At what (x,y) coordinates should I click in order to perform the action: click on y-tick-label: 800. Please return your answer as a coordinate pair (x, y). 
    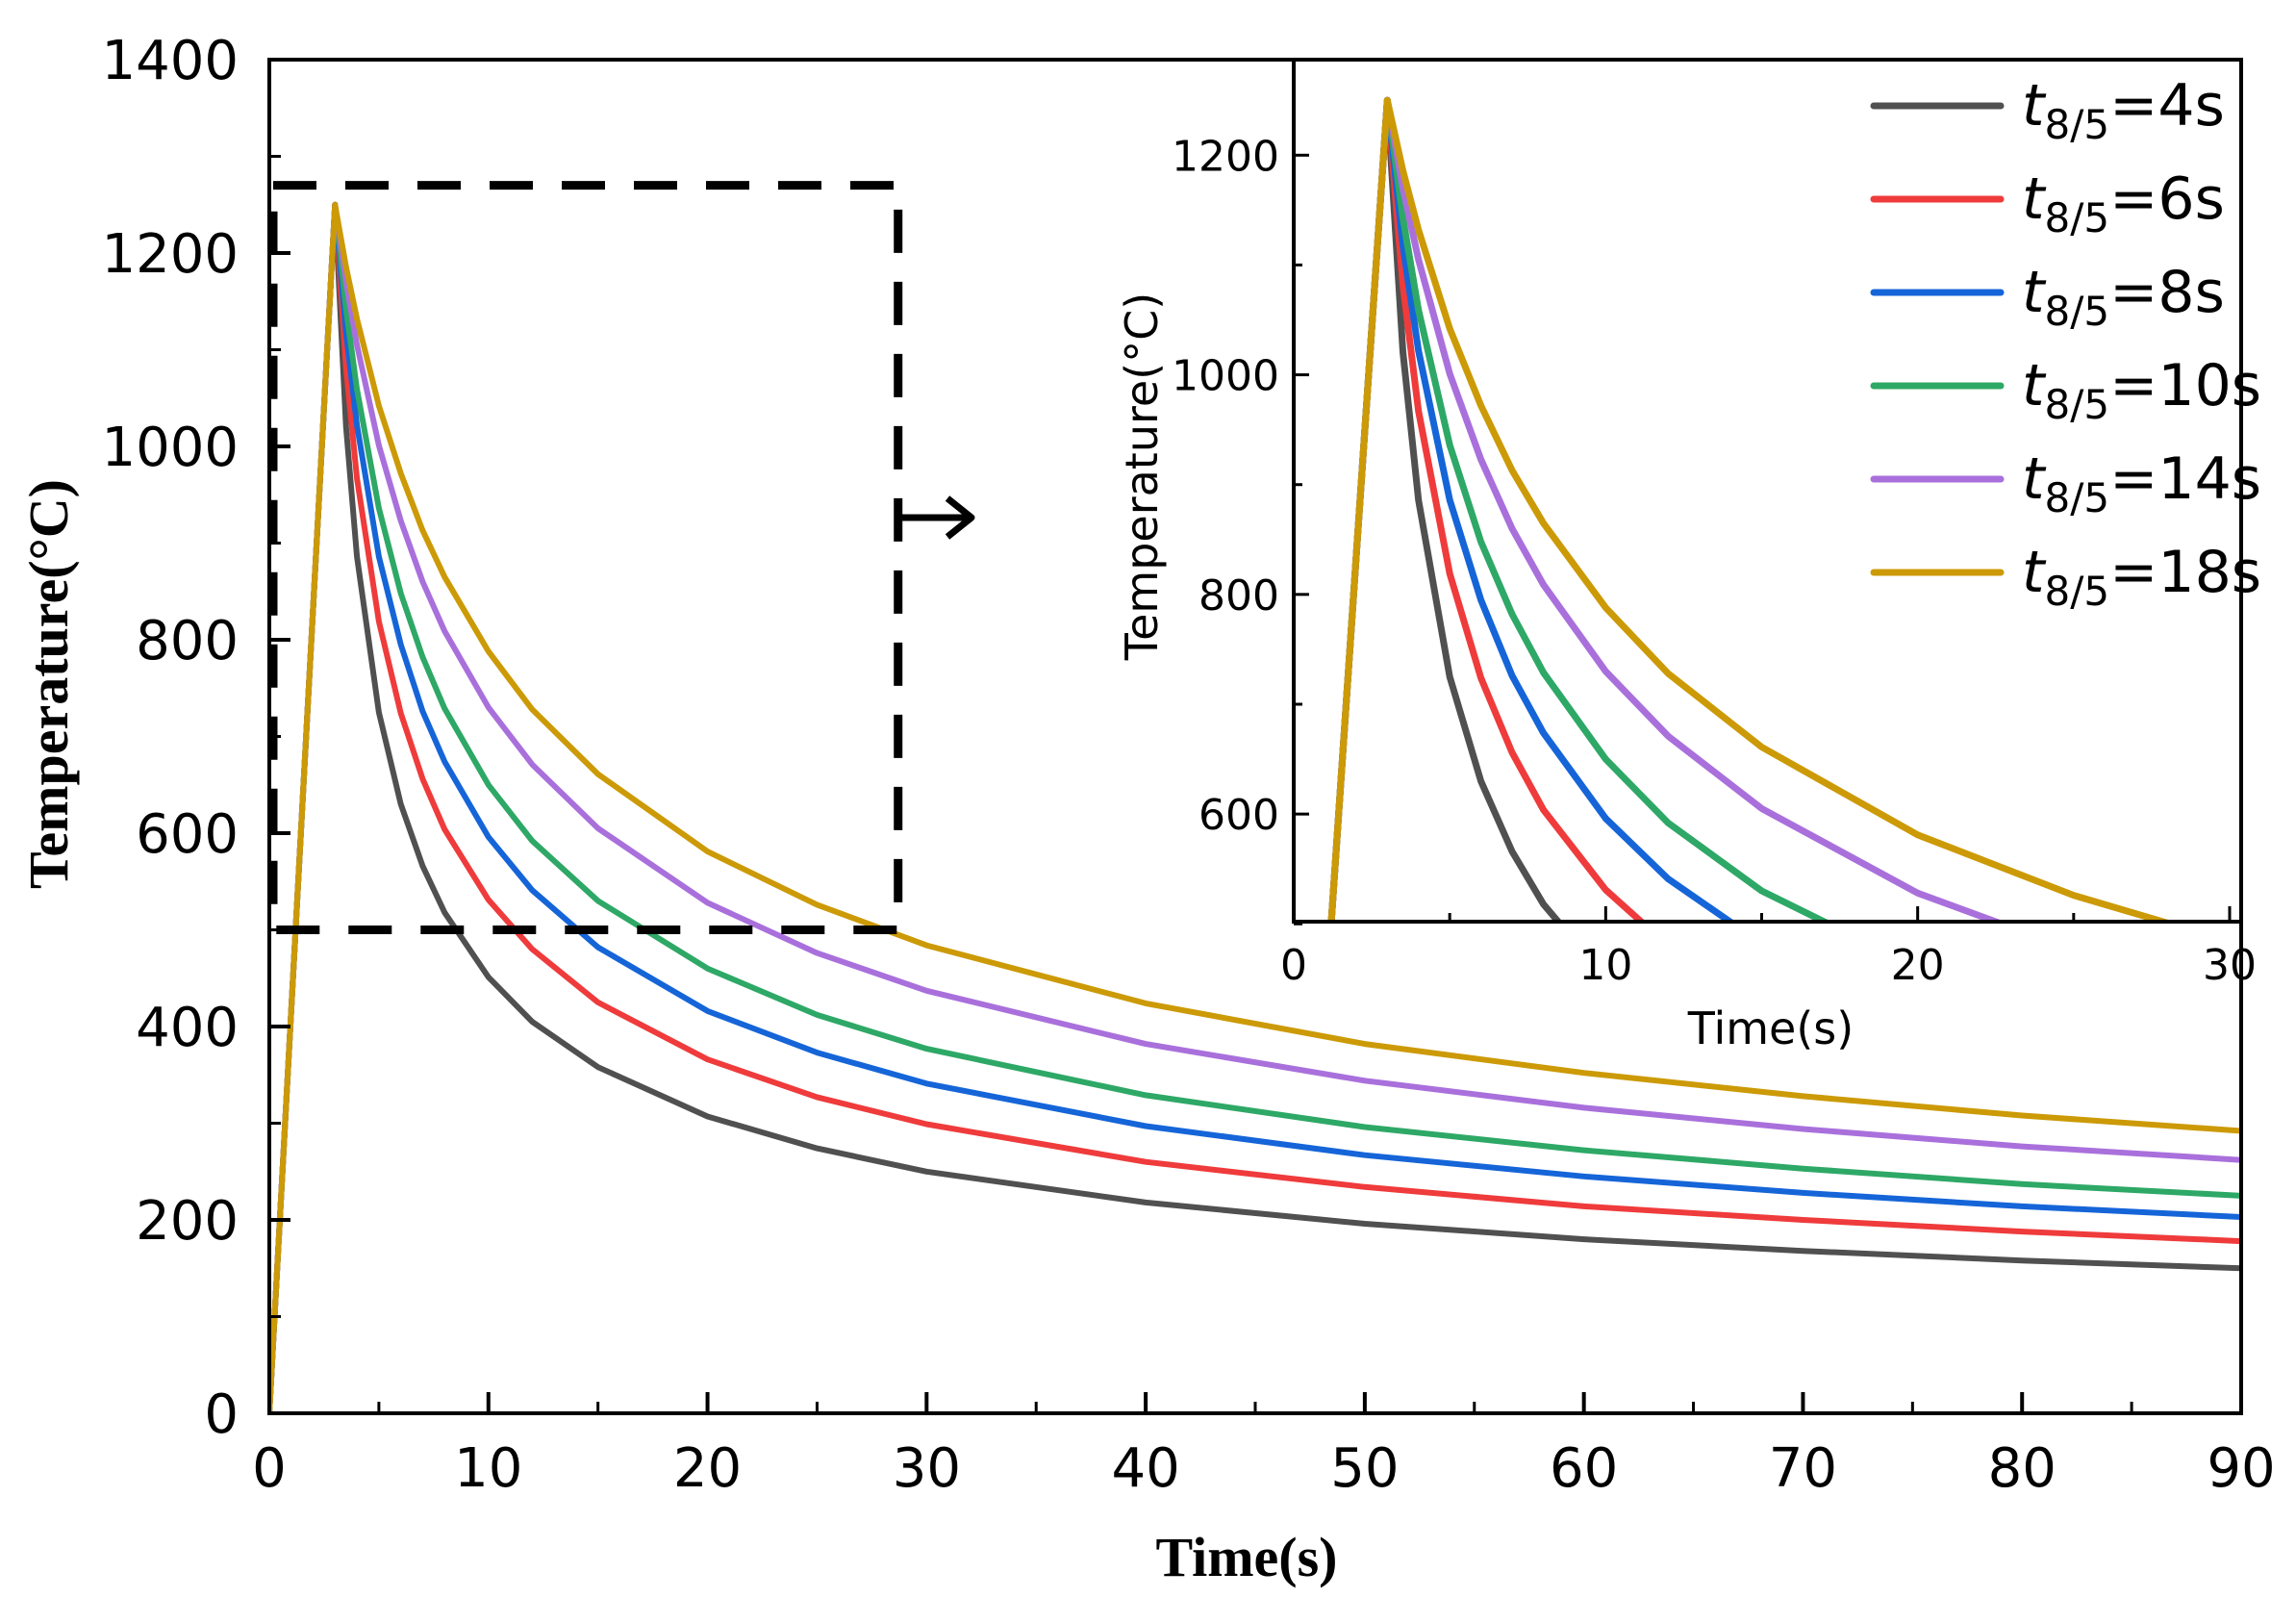
    Looking at the image, I should click on (187, 641).